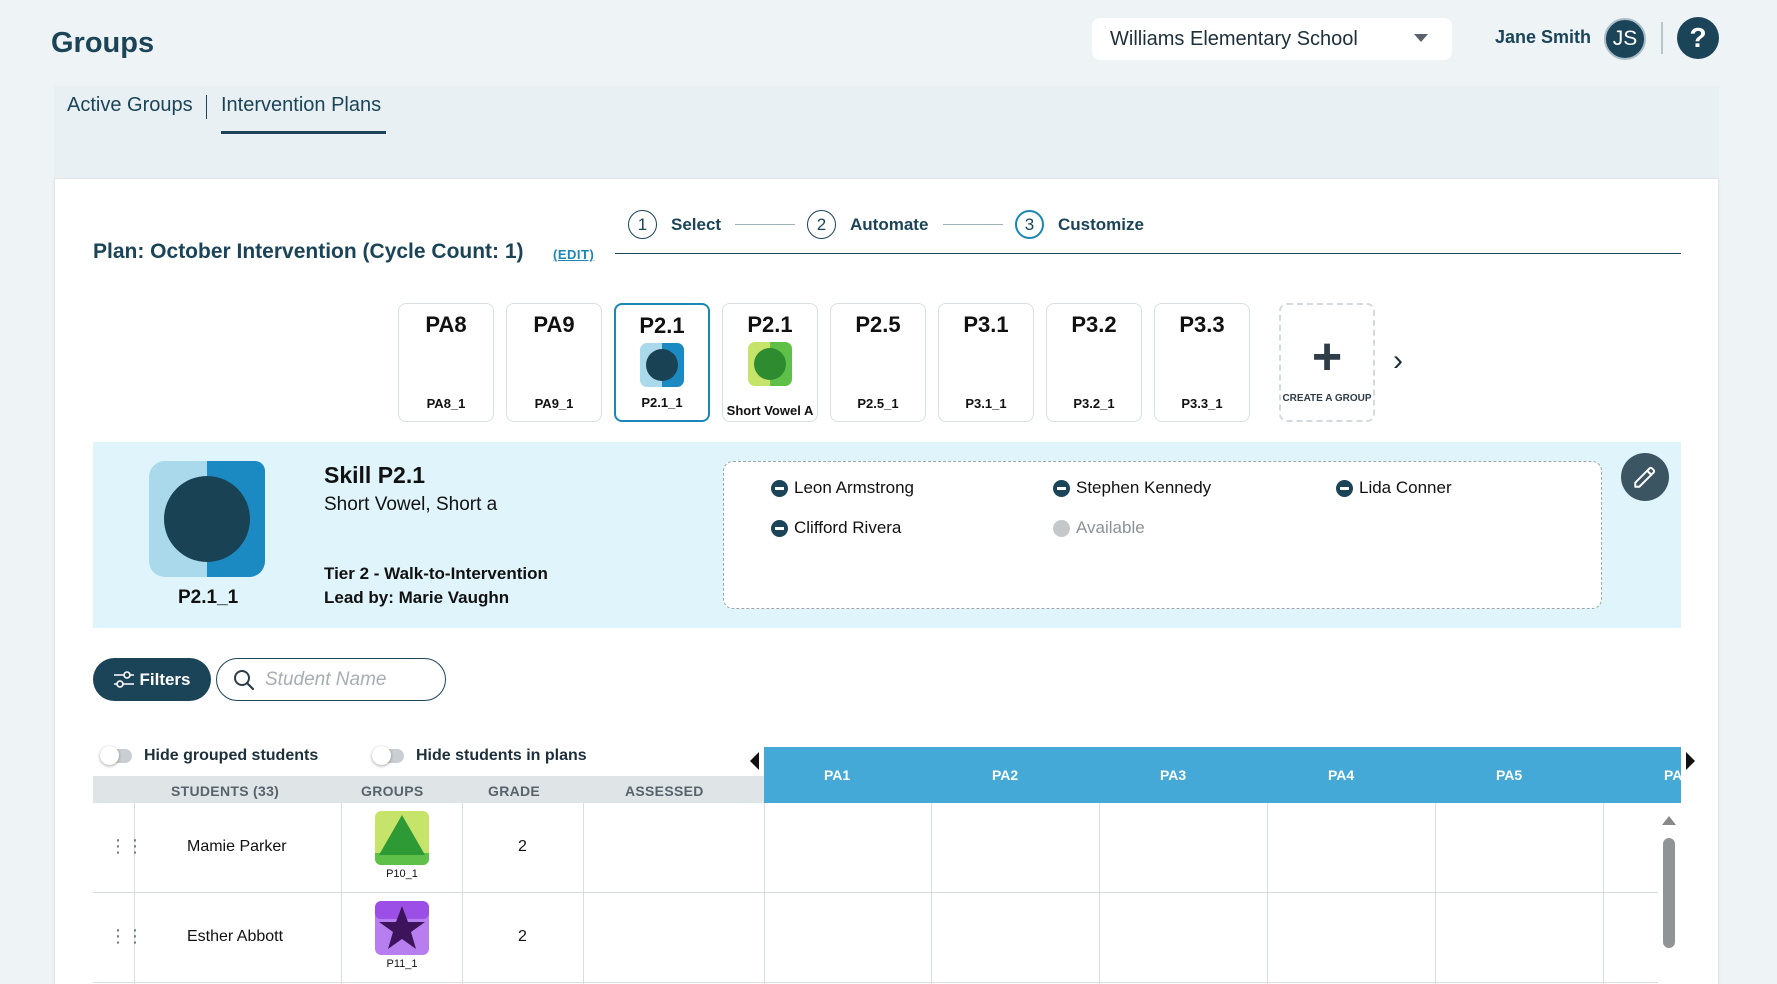 Image resolution: width=1777 pixels, height=984 pixels. Describe the element at coordinates (1645, 477) in the screenshot. I see `edit-group-button` at that location.